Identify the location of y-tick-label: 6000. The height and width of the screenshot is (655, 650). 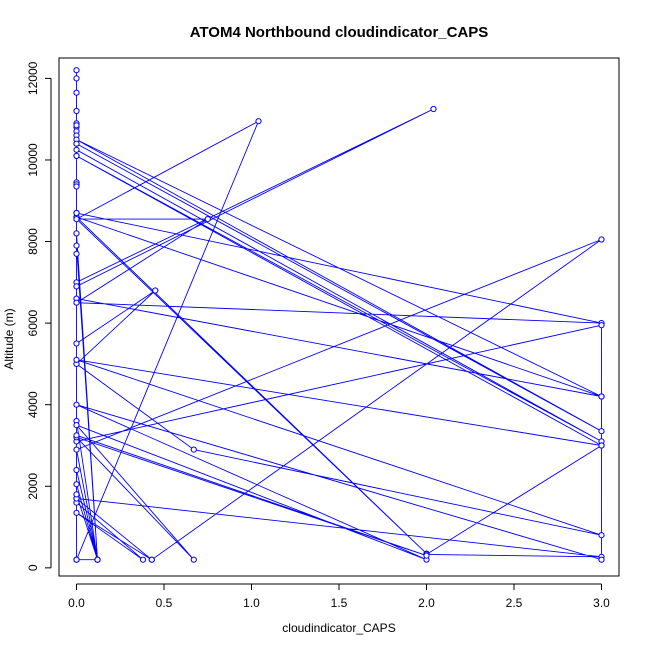
(33, 322).